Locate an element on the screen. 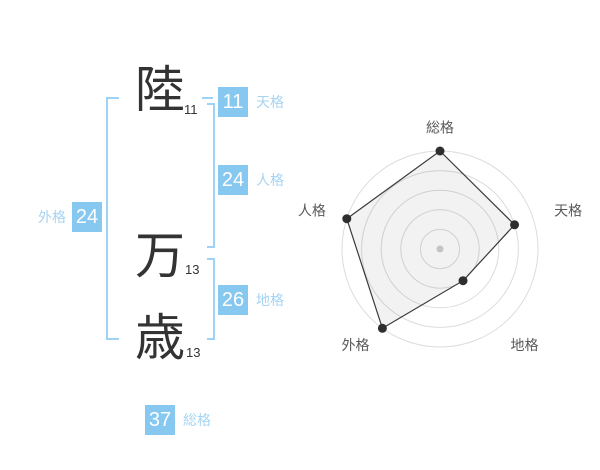 Image resolution: width=600 pixels, height=470 pixels. radar-polygon is located at coordinates (431, 240).